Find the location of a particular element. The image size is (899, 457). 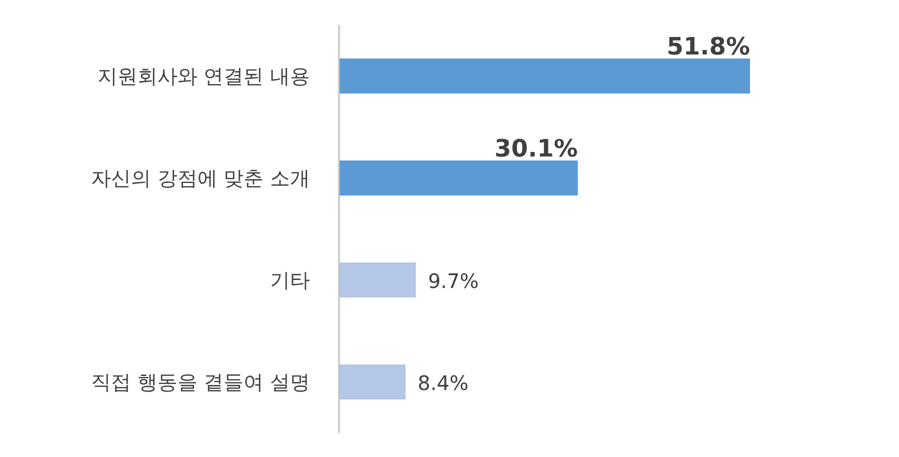

y-tick-label: 자신의 강점에 맞춘 소개 is located at coordinates (200, 178).